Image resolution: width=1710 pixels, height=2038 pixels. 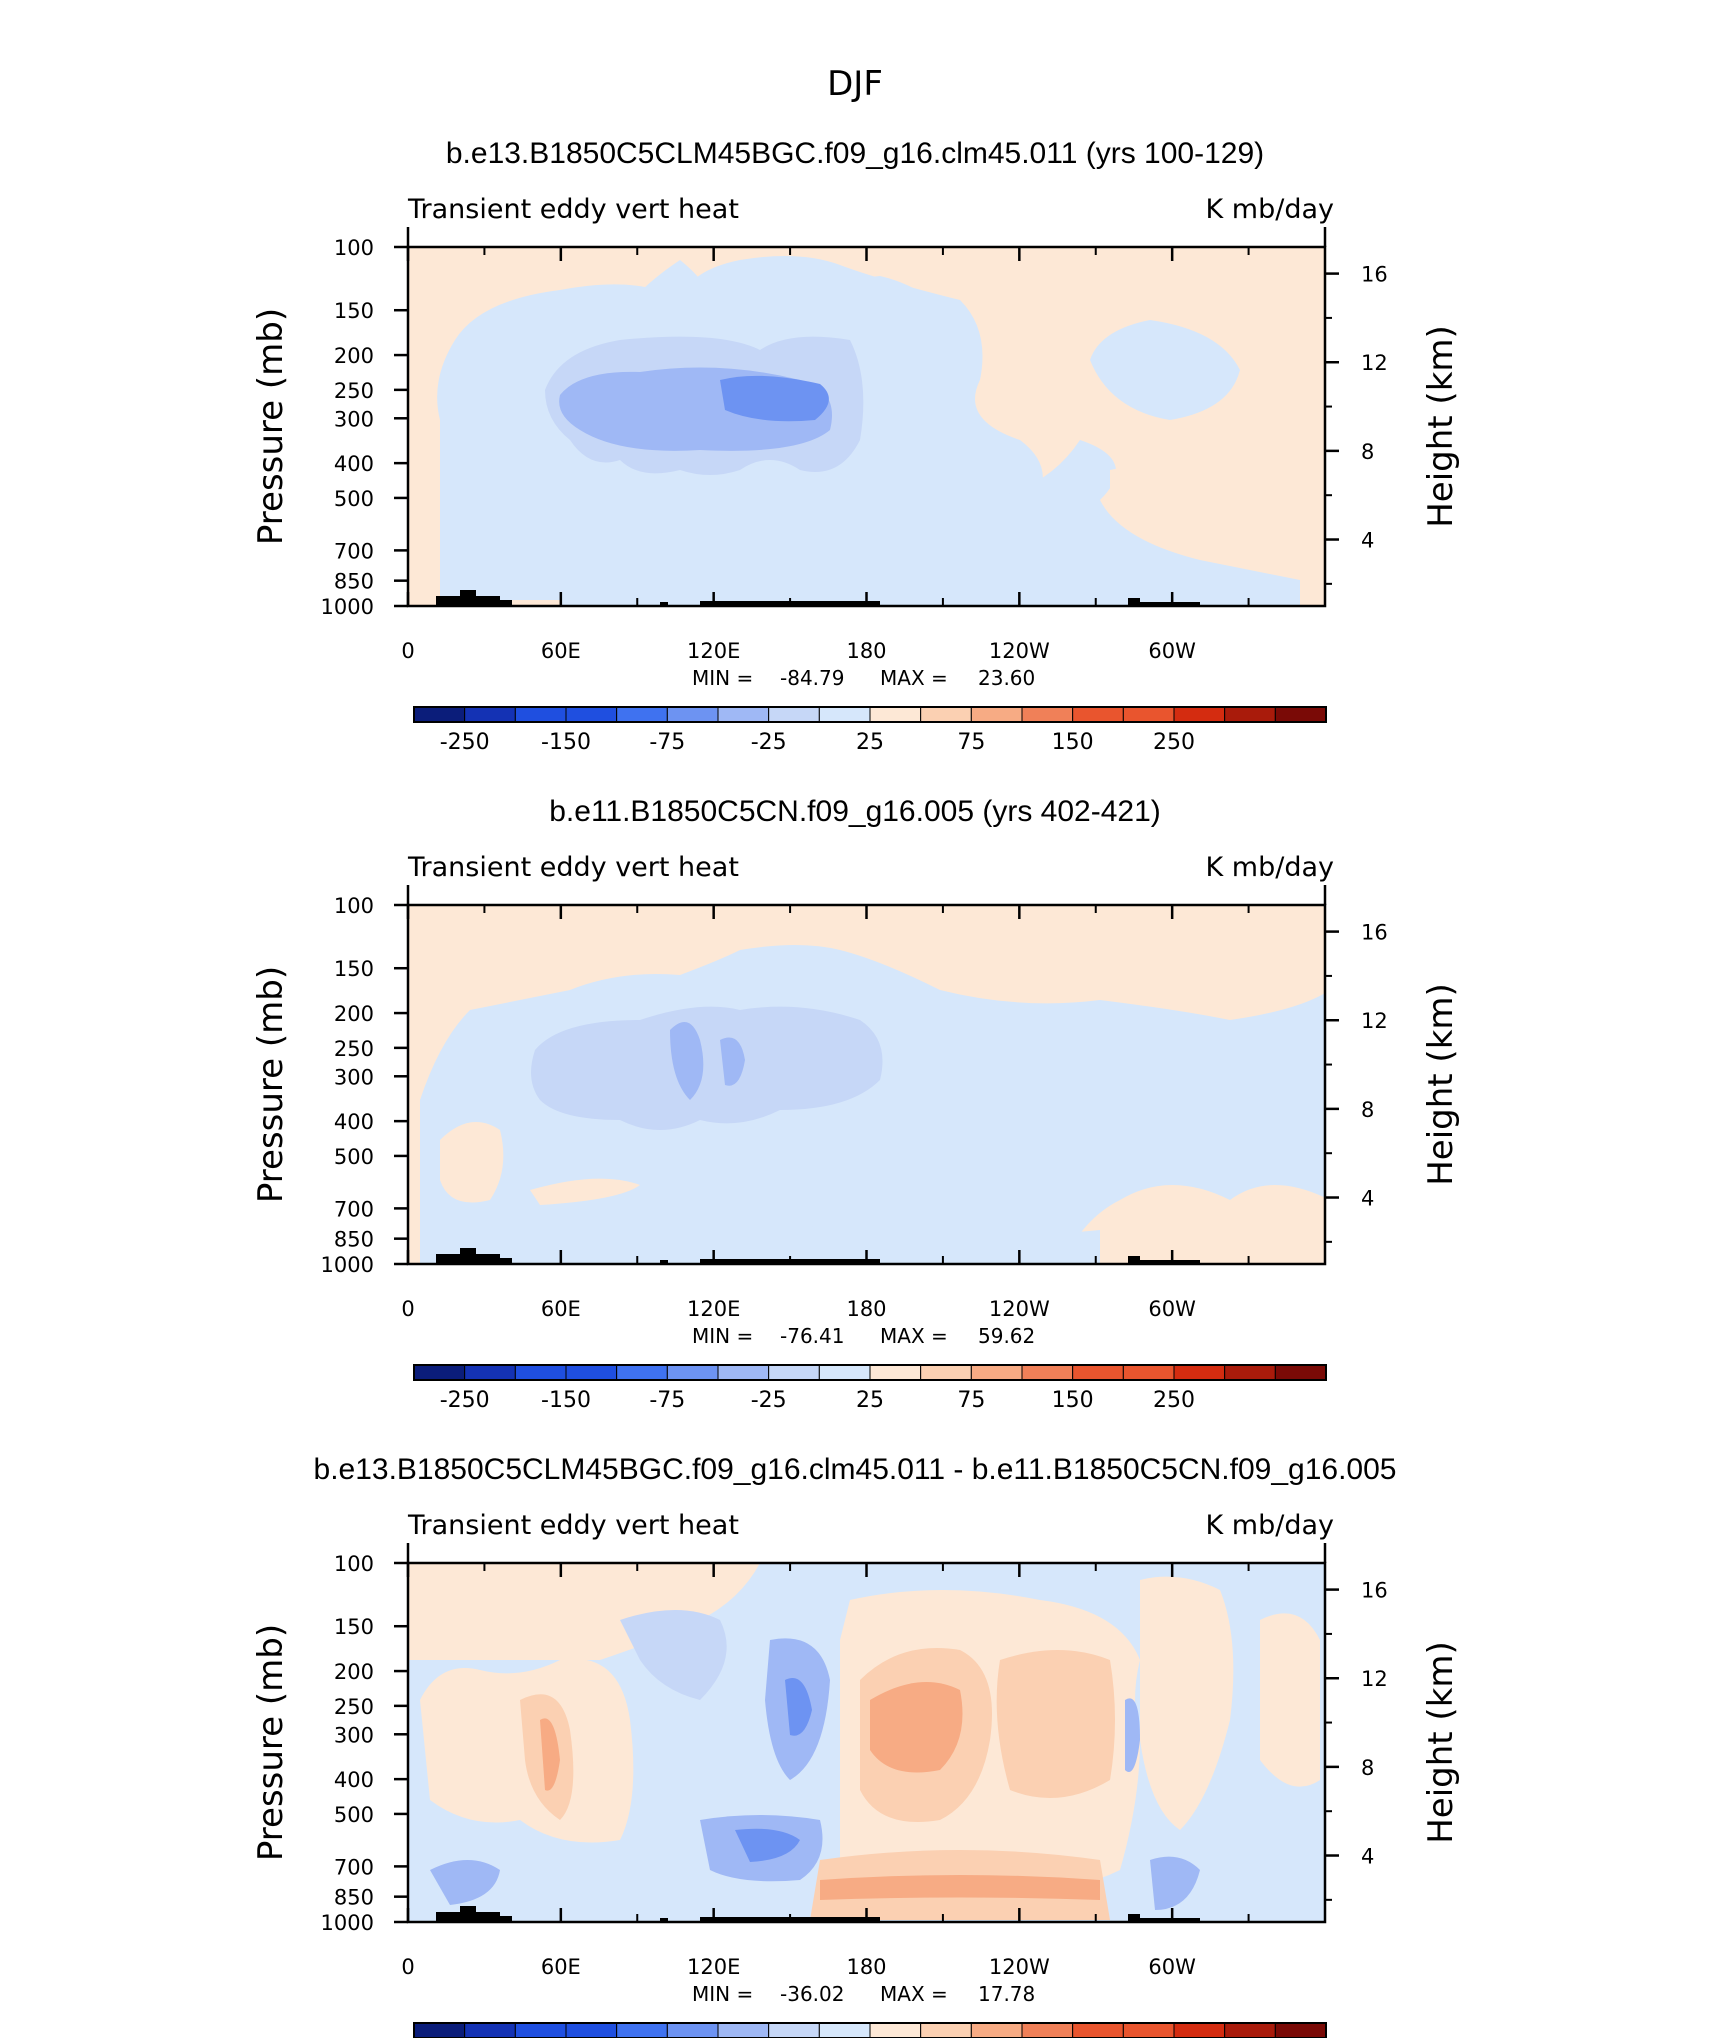 What do you see at coordinates (812, 1994) in the screenshot?
I see `panel-3-min-value: -36.02` at bounding box center [812, 1994].